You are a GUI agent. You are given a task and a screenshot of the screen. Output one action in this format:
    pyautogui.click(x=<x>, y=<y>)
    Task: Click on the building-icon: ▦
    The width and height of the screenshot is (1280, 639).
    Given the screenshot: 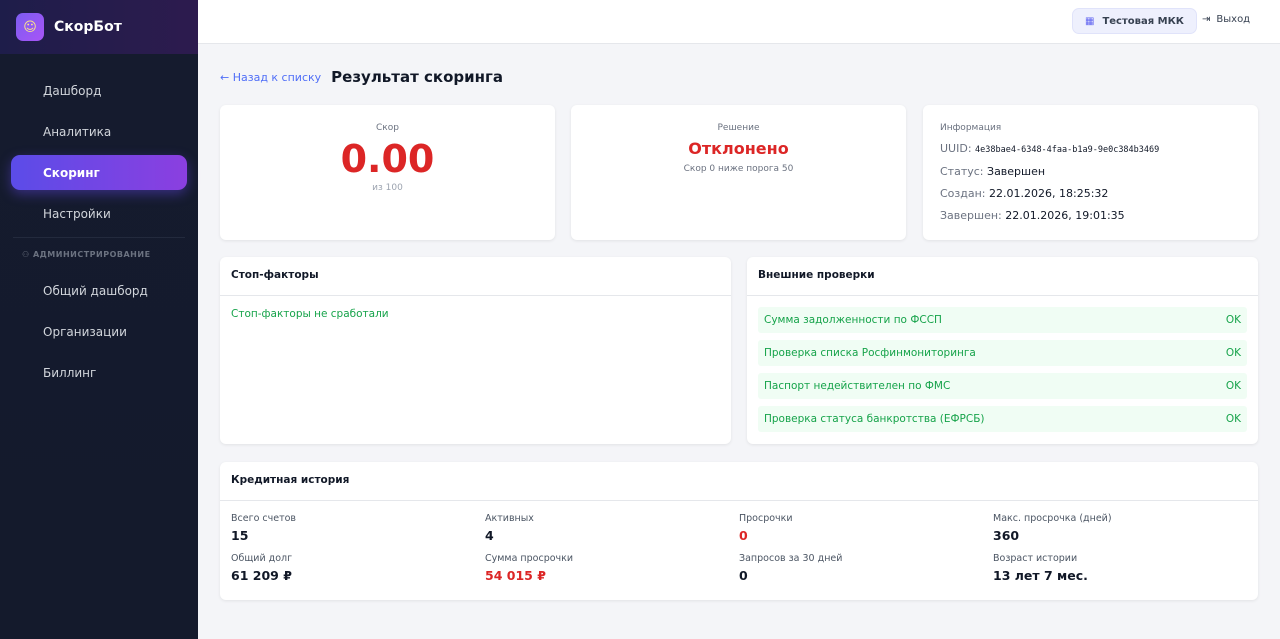 What is the action you would take?
    pyautogui.click(x=1090, y=21)
    